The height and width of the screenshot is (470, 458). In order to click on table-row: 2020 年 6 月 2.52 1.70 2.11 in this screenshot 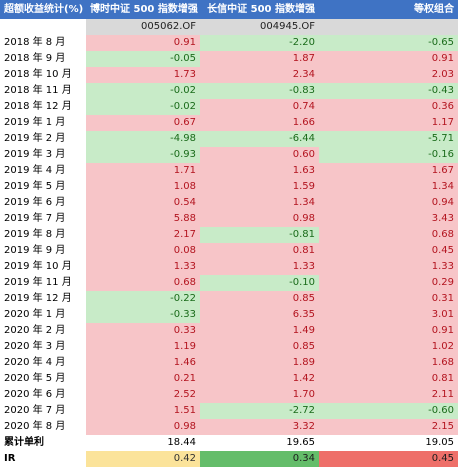, I will do `click(229, 395)`.